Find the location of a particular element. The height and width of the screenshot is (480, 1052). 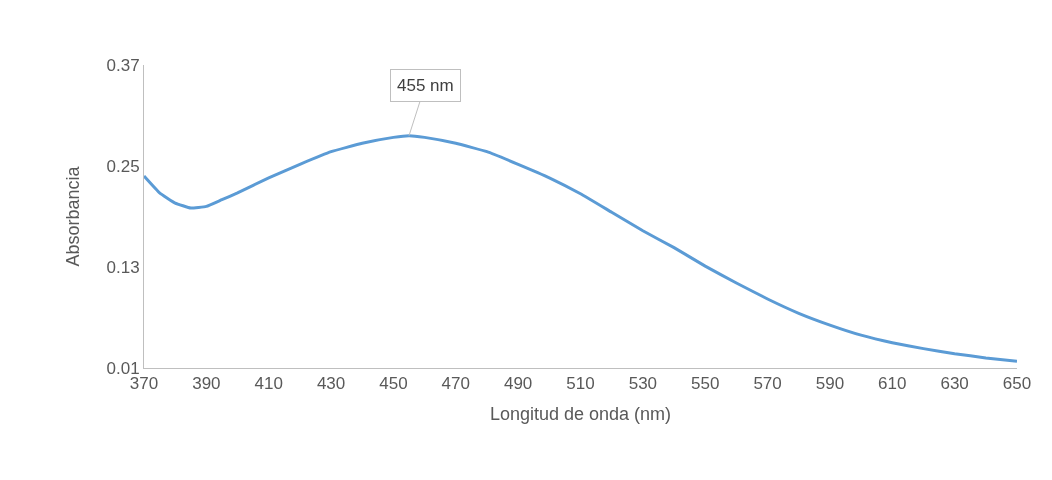

x-tick-label: 550 is located at coordinates (705, 384).